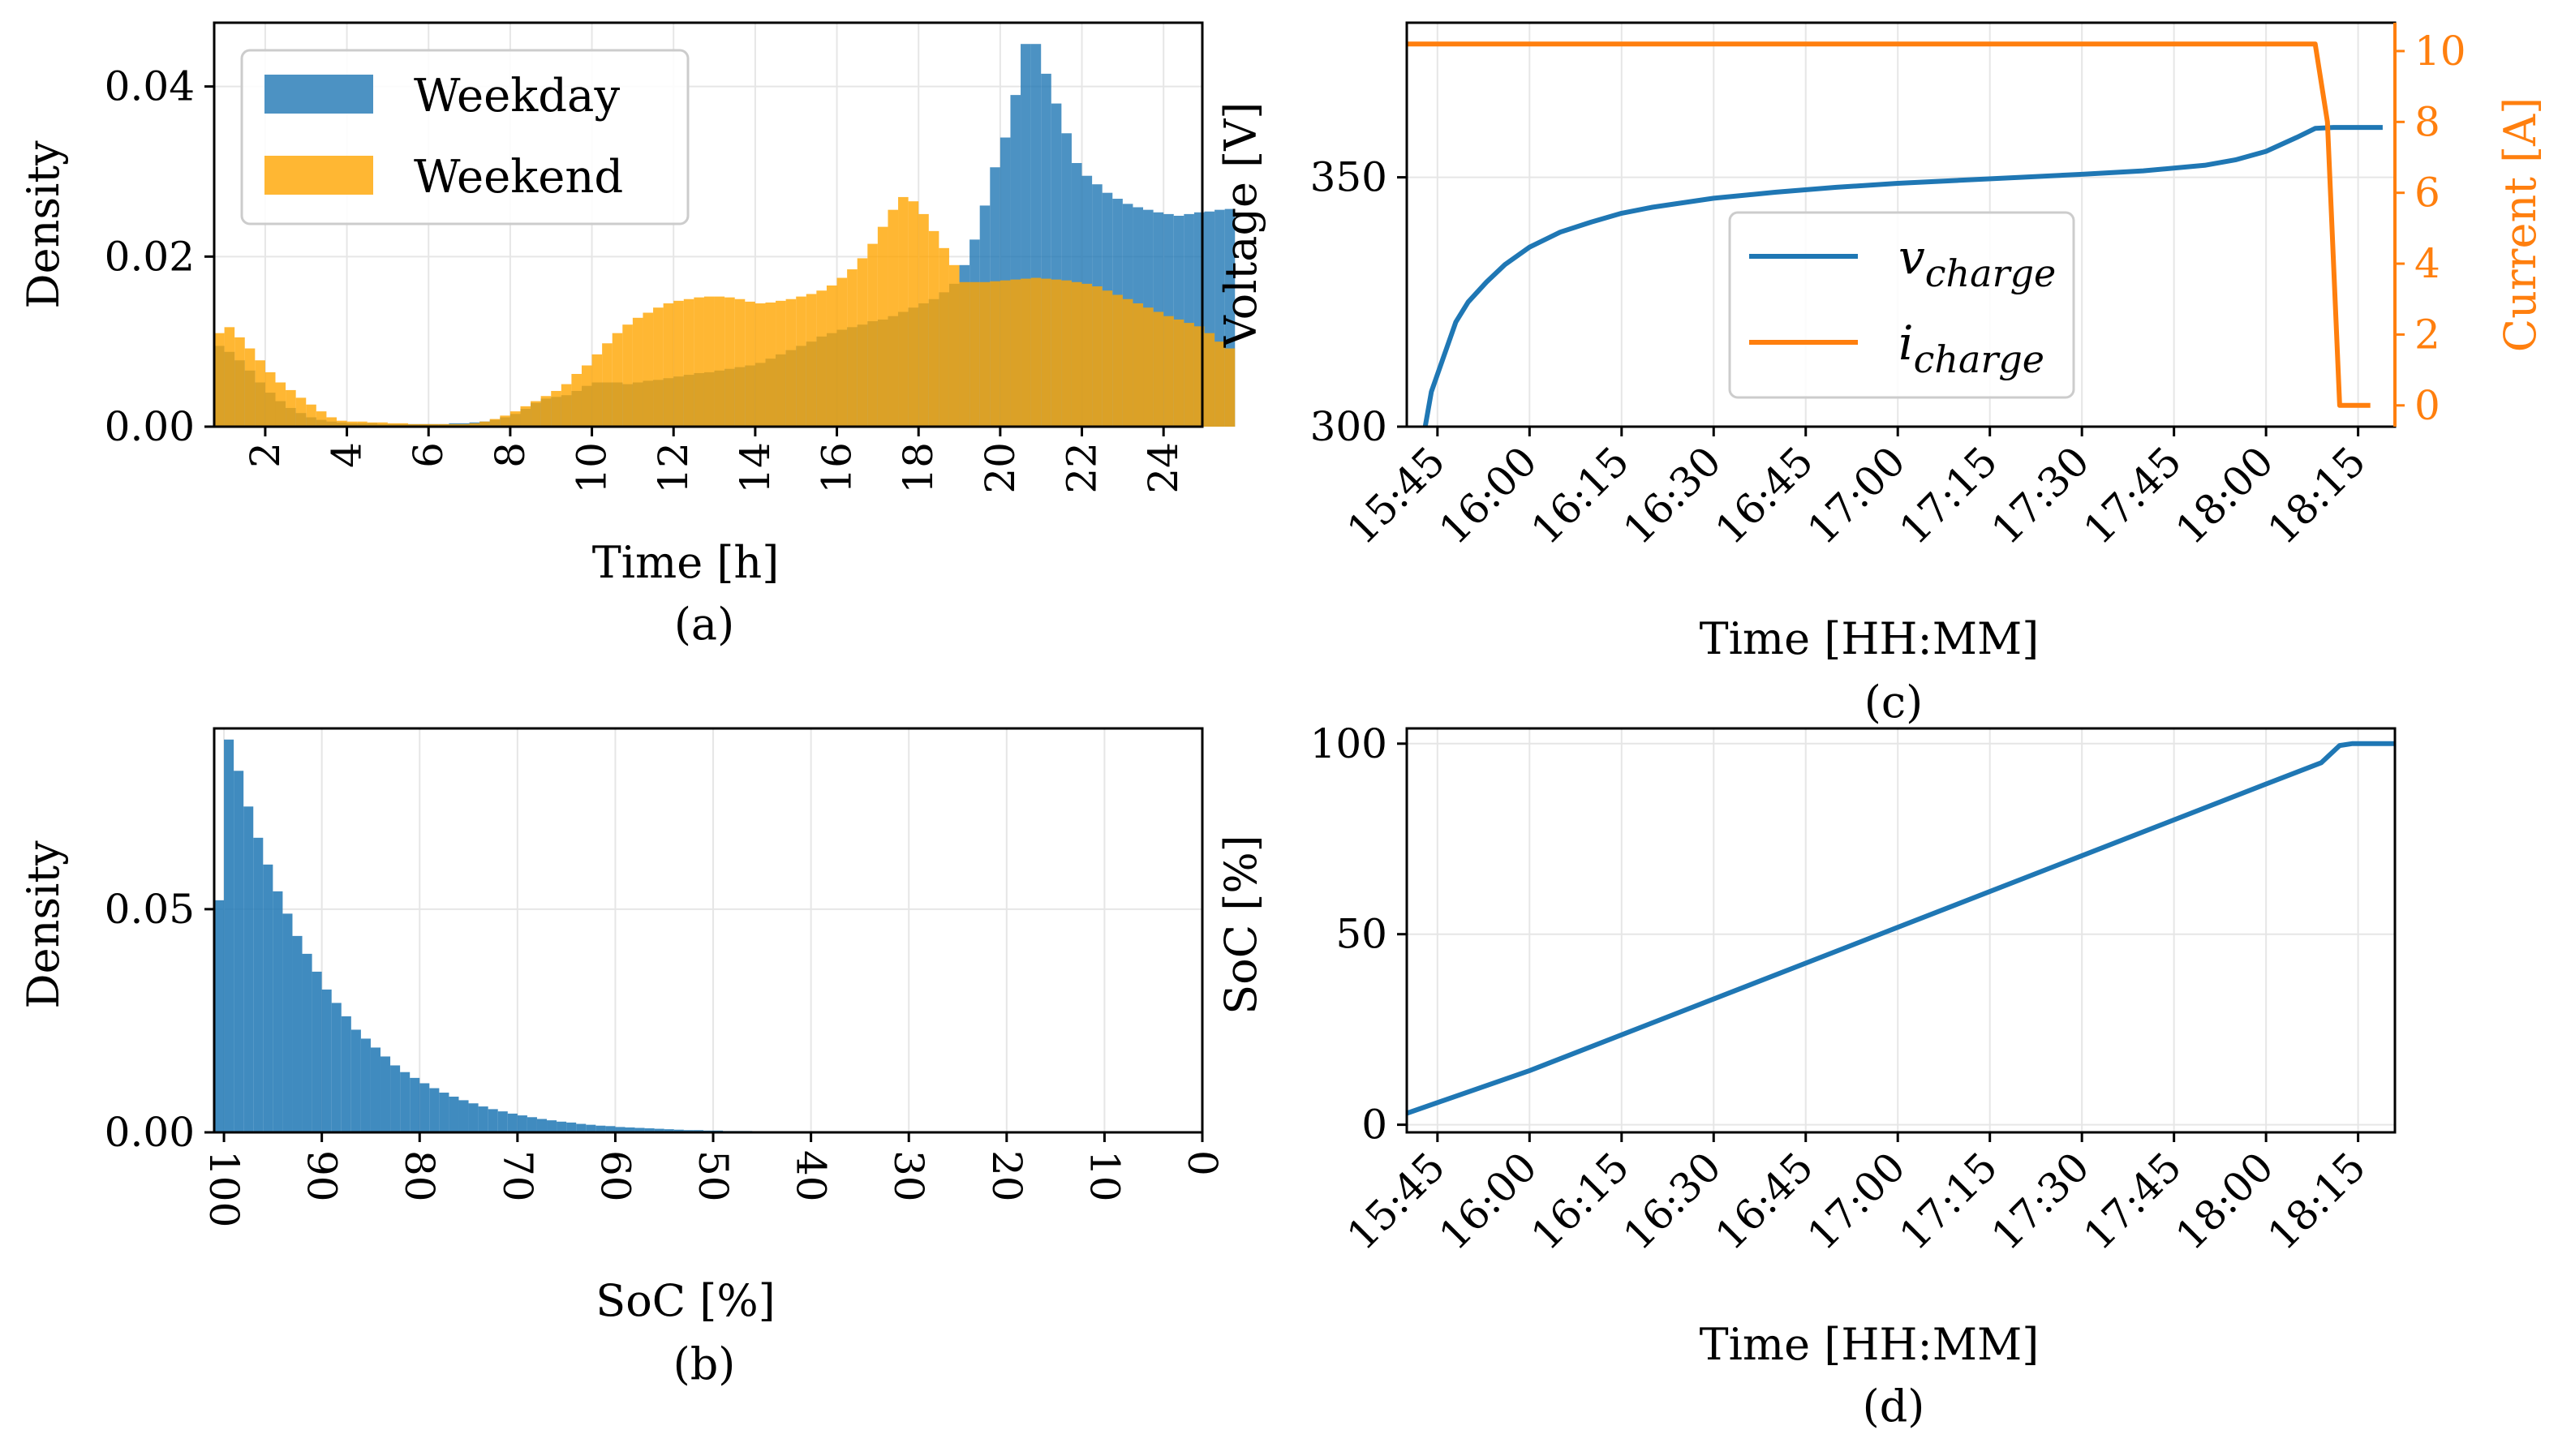  What do you see at coordinates (685, 1300) in the screenshot?
I see `panel-b-xlabel: SoC [%]` at bounding box center [685, 1300].